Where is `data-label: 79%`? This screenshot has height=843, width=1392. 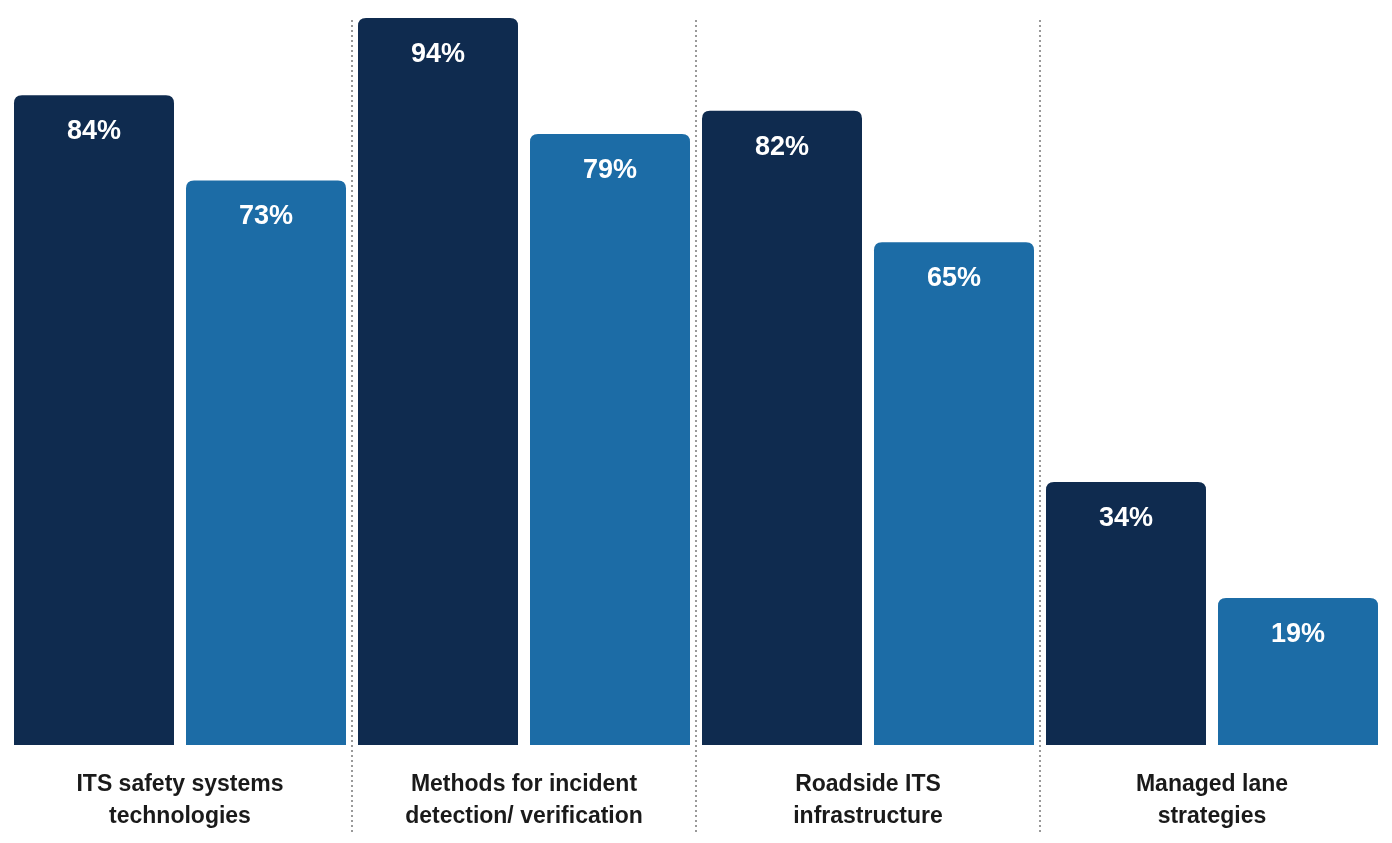 data-label: 79% is located at coordinates (610, 169).